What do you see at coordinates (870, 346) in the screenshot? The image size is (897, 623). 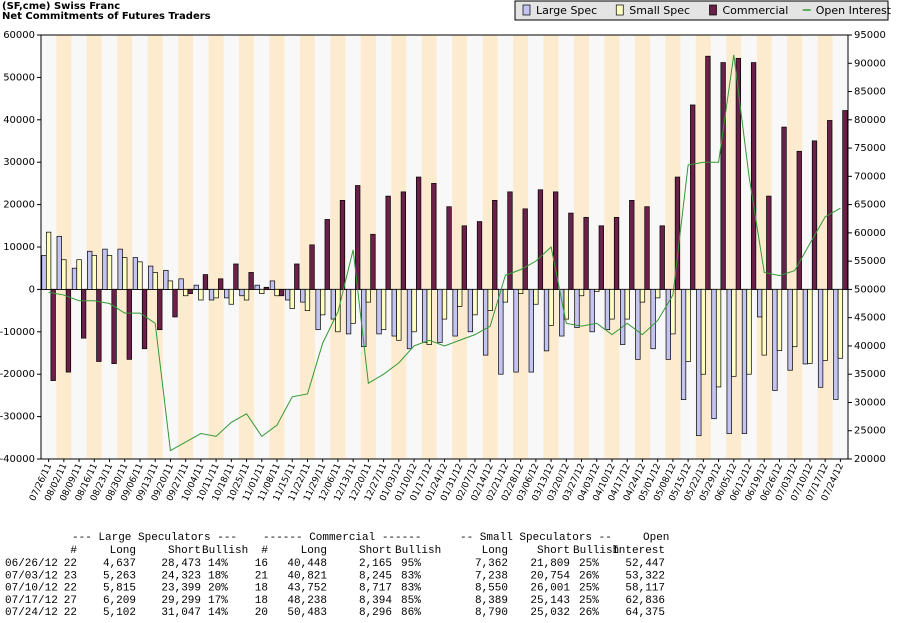 I see `y2-tick-label: 40000` at bounding box center [870, 346].